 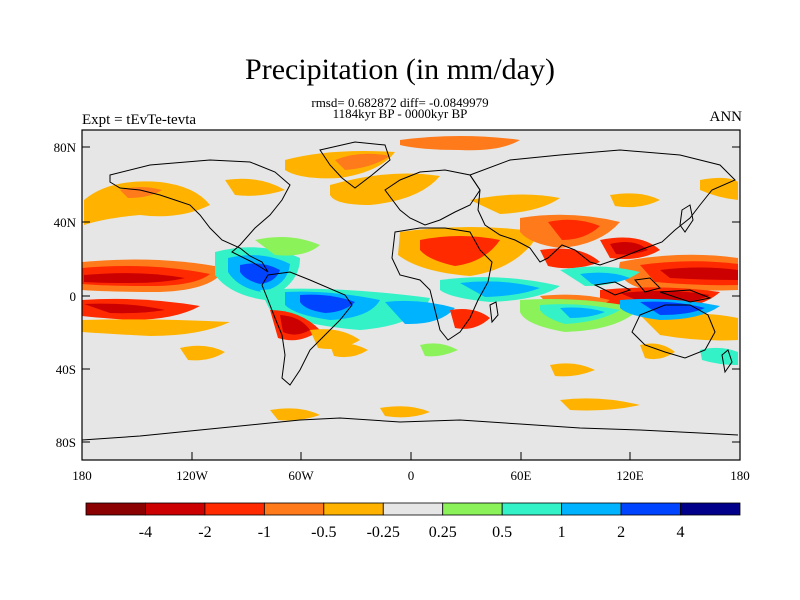 I want to click on colorbar-label: -0.5, so click(x=323, y=532).